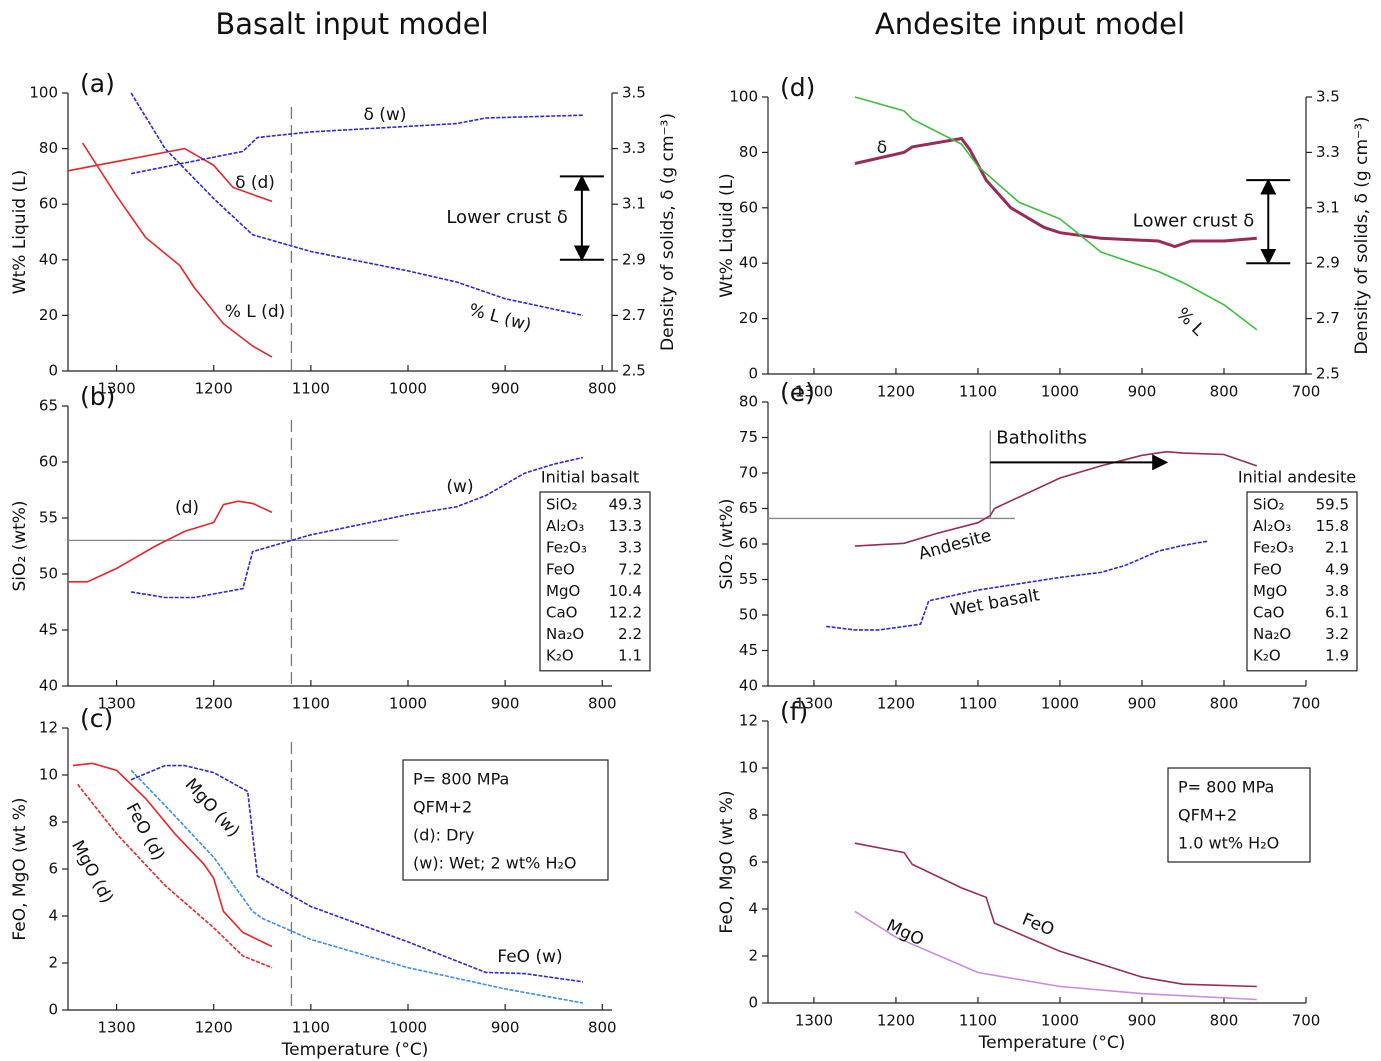  Describe the element at coordinates (1337, 656) in the screenshot. I see `table-cell: 1.9` at that location.